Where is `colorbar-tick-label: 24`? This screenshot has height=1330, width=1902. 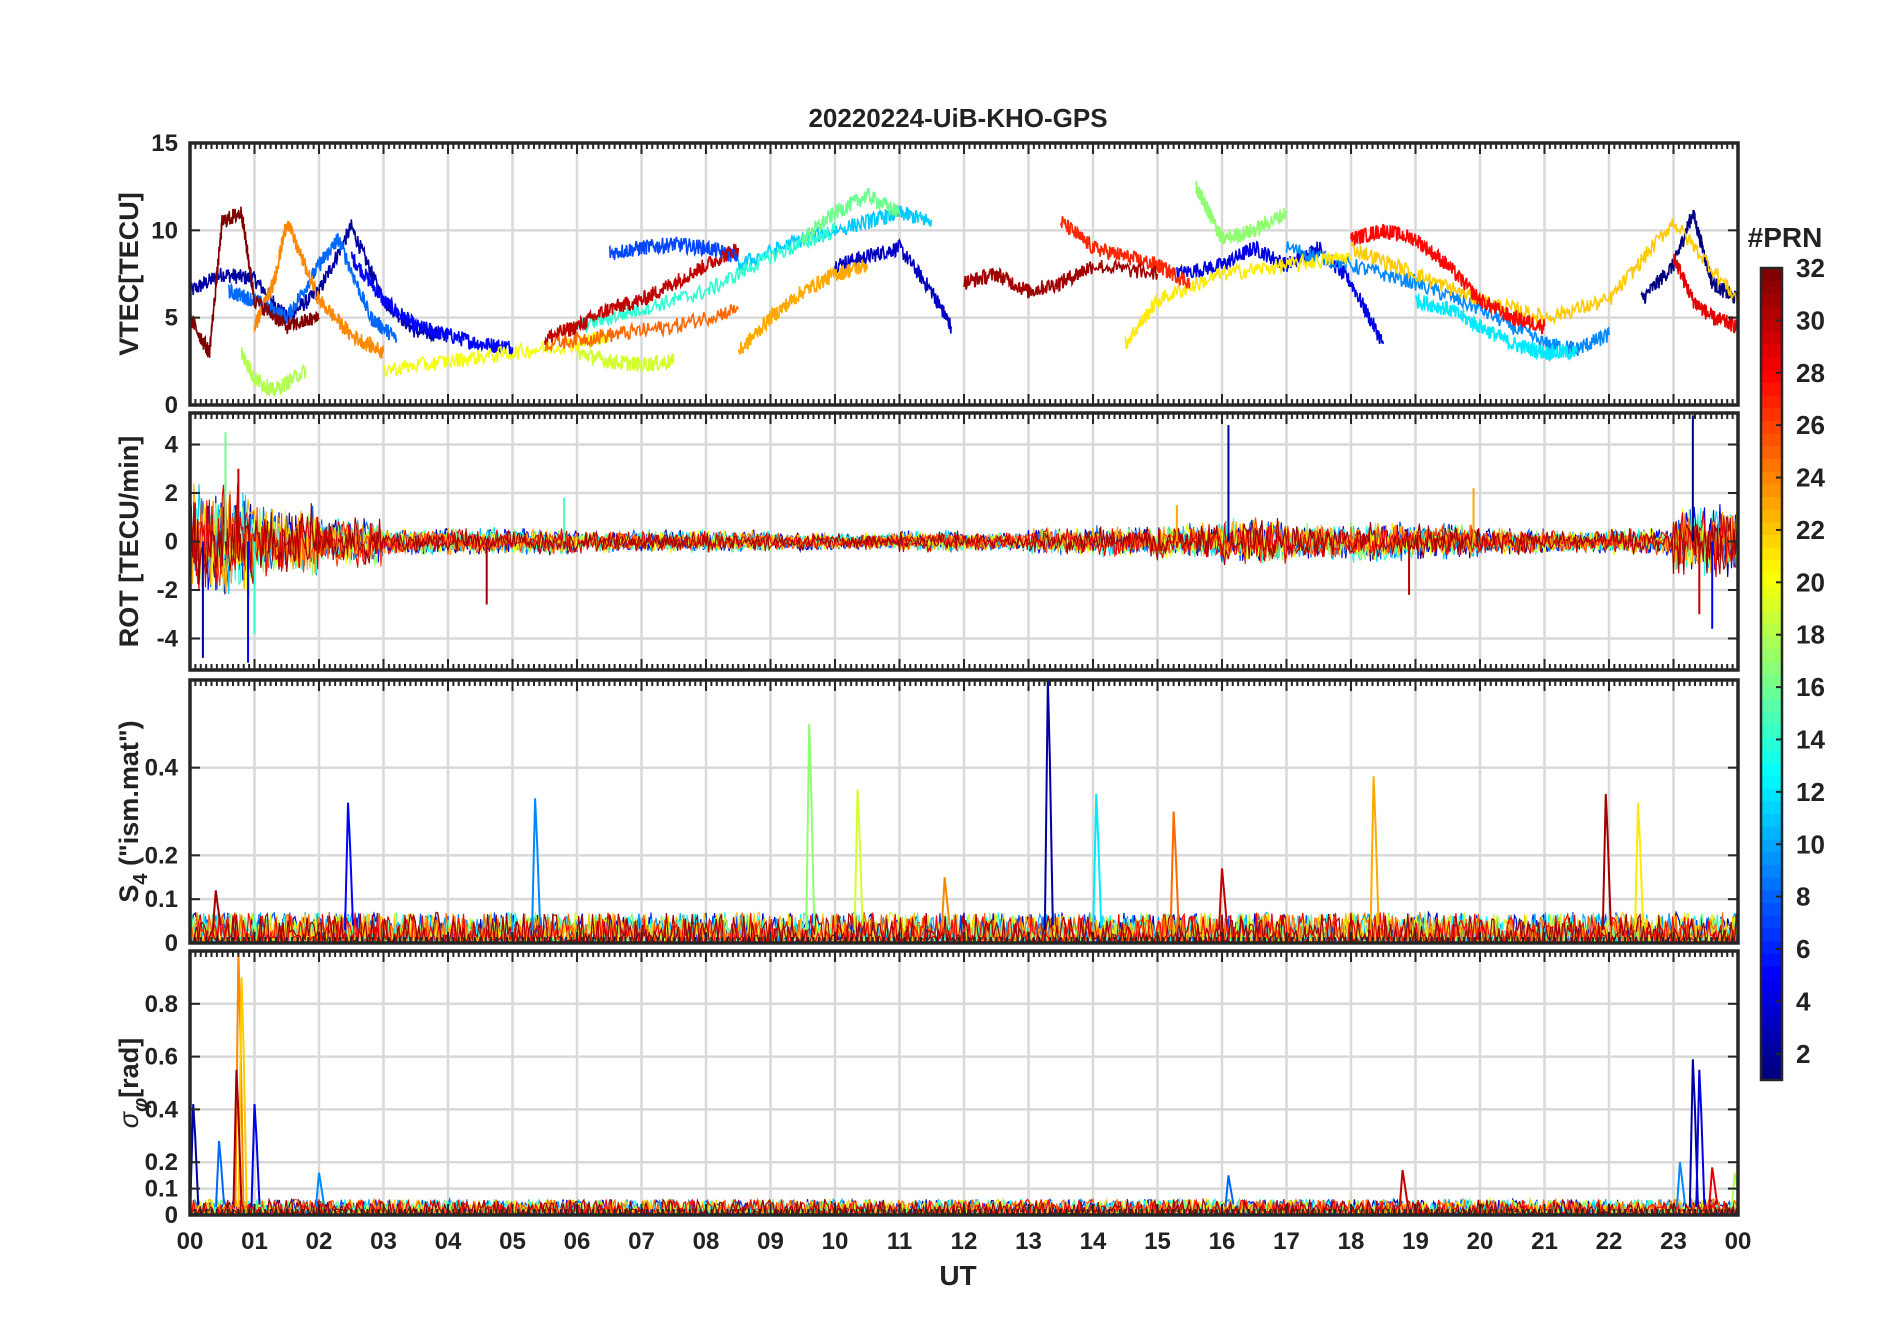 colorbar-tick-label: 24 is located at coordinates (1810, 478).